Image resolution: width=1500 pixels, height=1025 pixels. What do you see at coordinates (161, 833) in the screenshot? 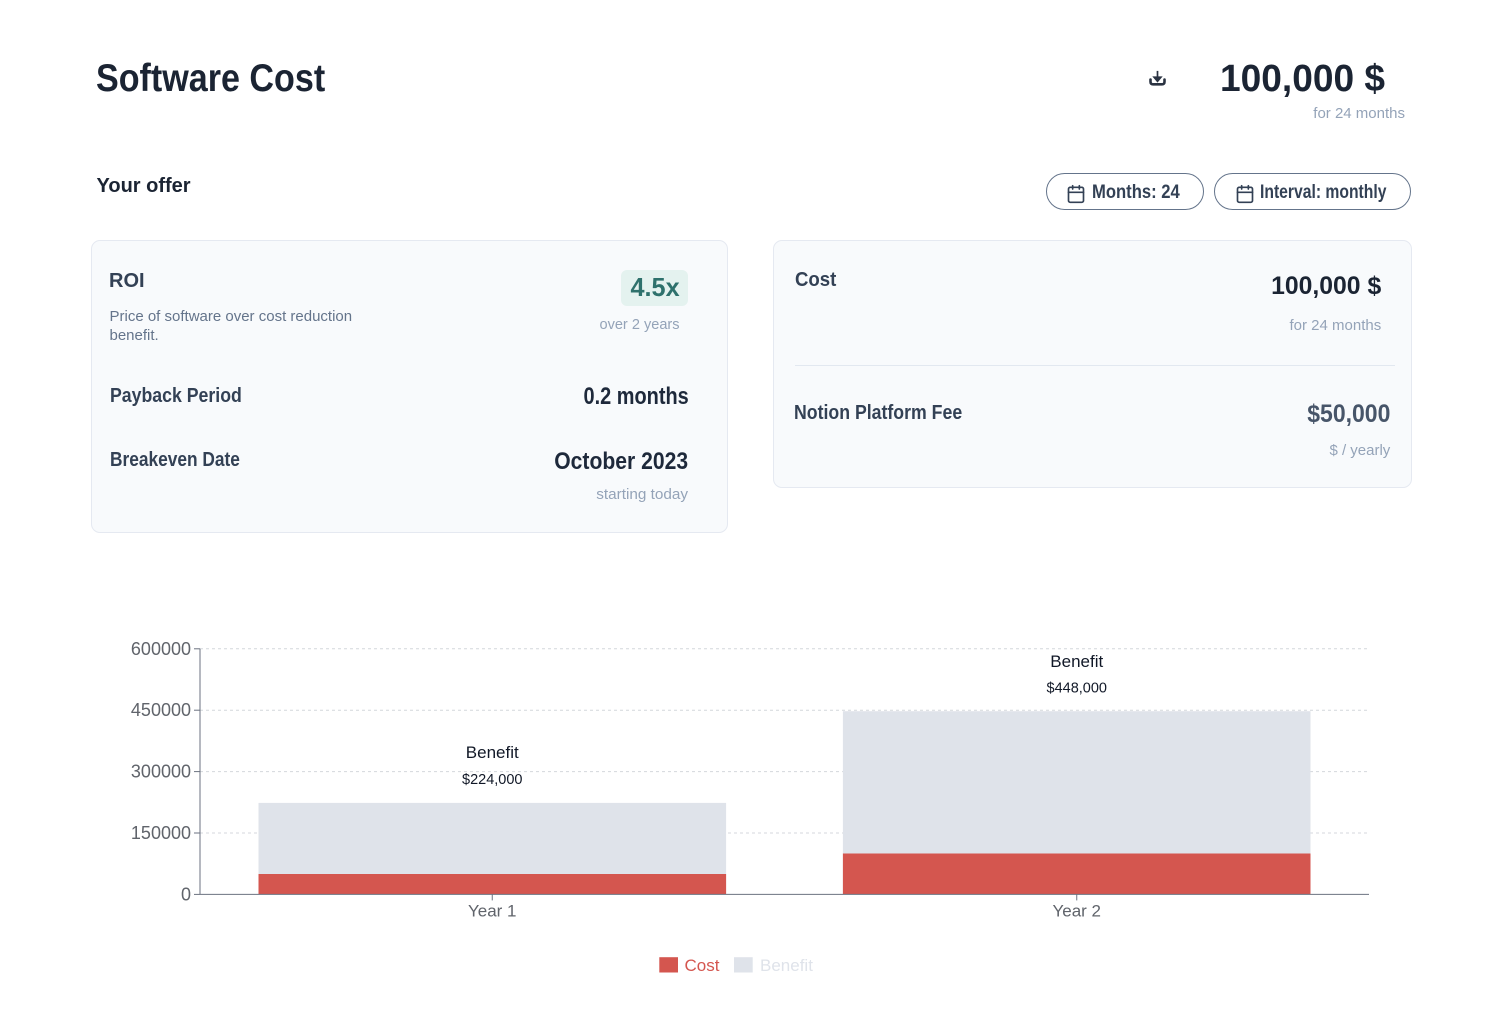
I see `svg-text: 150000` at bounding box center [161, 833].